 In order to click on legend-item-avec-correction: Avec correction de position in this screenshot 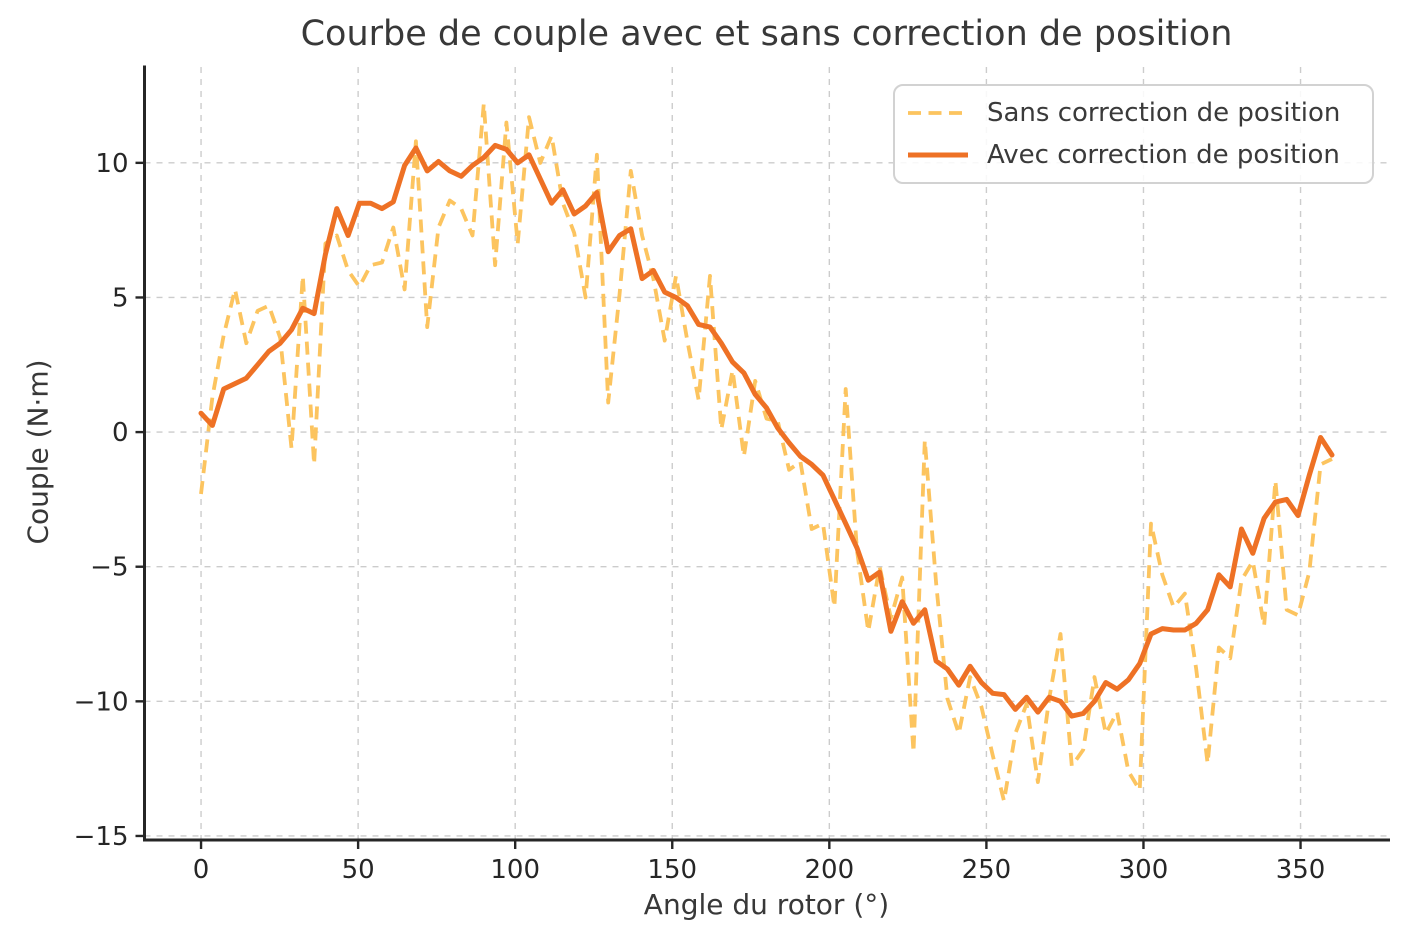, I will do `click(1131, 155)`.